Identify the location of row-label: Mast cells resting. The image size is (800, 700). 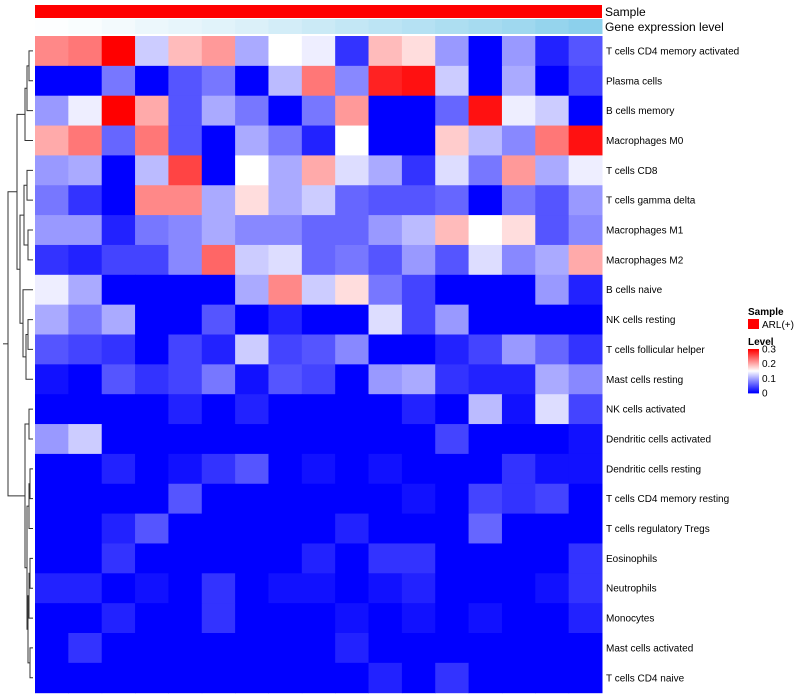
(644, 380).